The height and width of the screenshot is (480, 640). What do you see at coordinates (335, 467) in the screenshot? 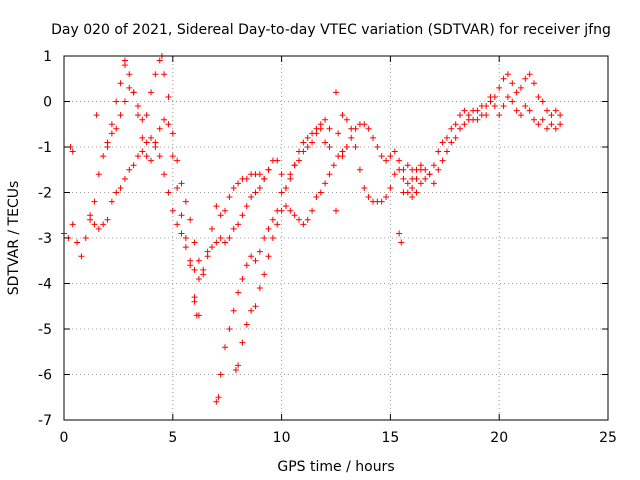
I see `x-axis-label: GPS time / hours` at bounding box center [335, 467].